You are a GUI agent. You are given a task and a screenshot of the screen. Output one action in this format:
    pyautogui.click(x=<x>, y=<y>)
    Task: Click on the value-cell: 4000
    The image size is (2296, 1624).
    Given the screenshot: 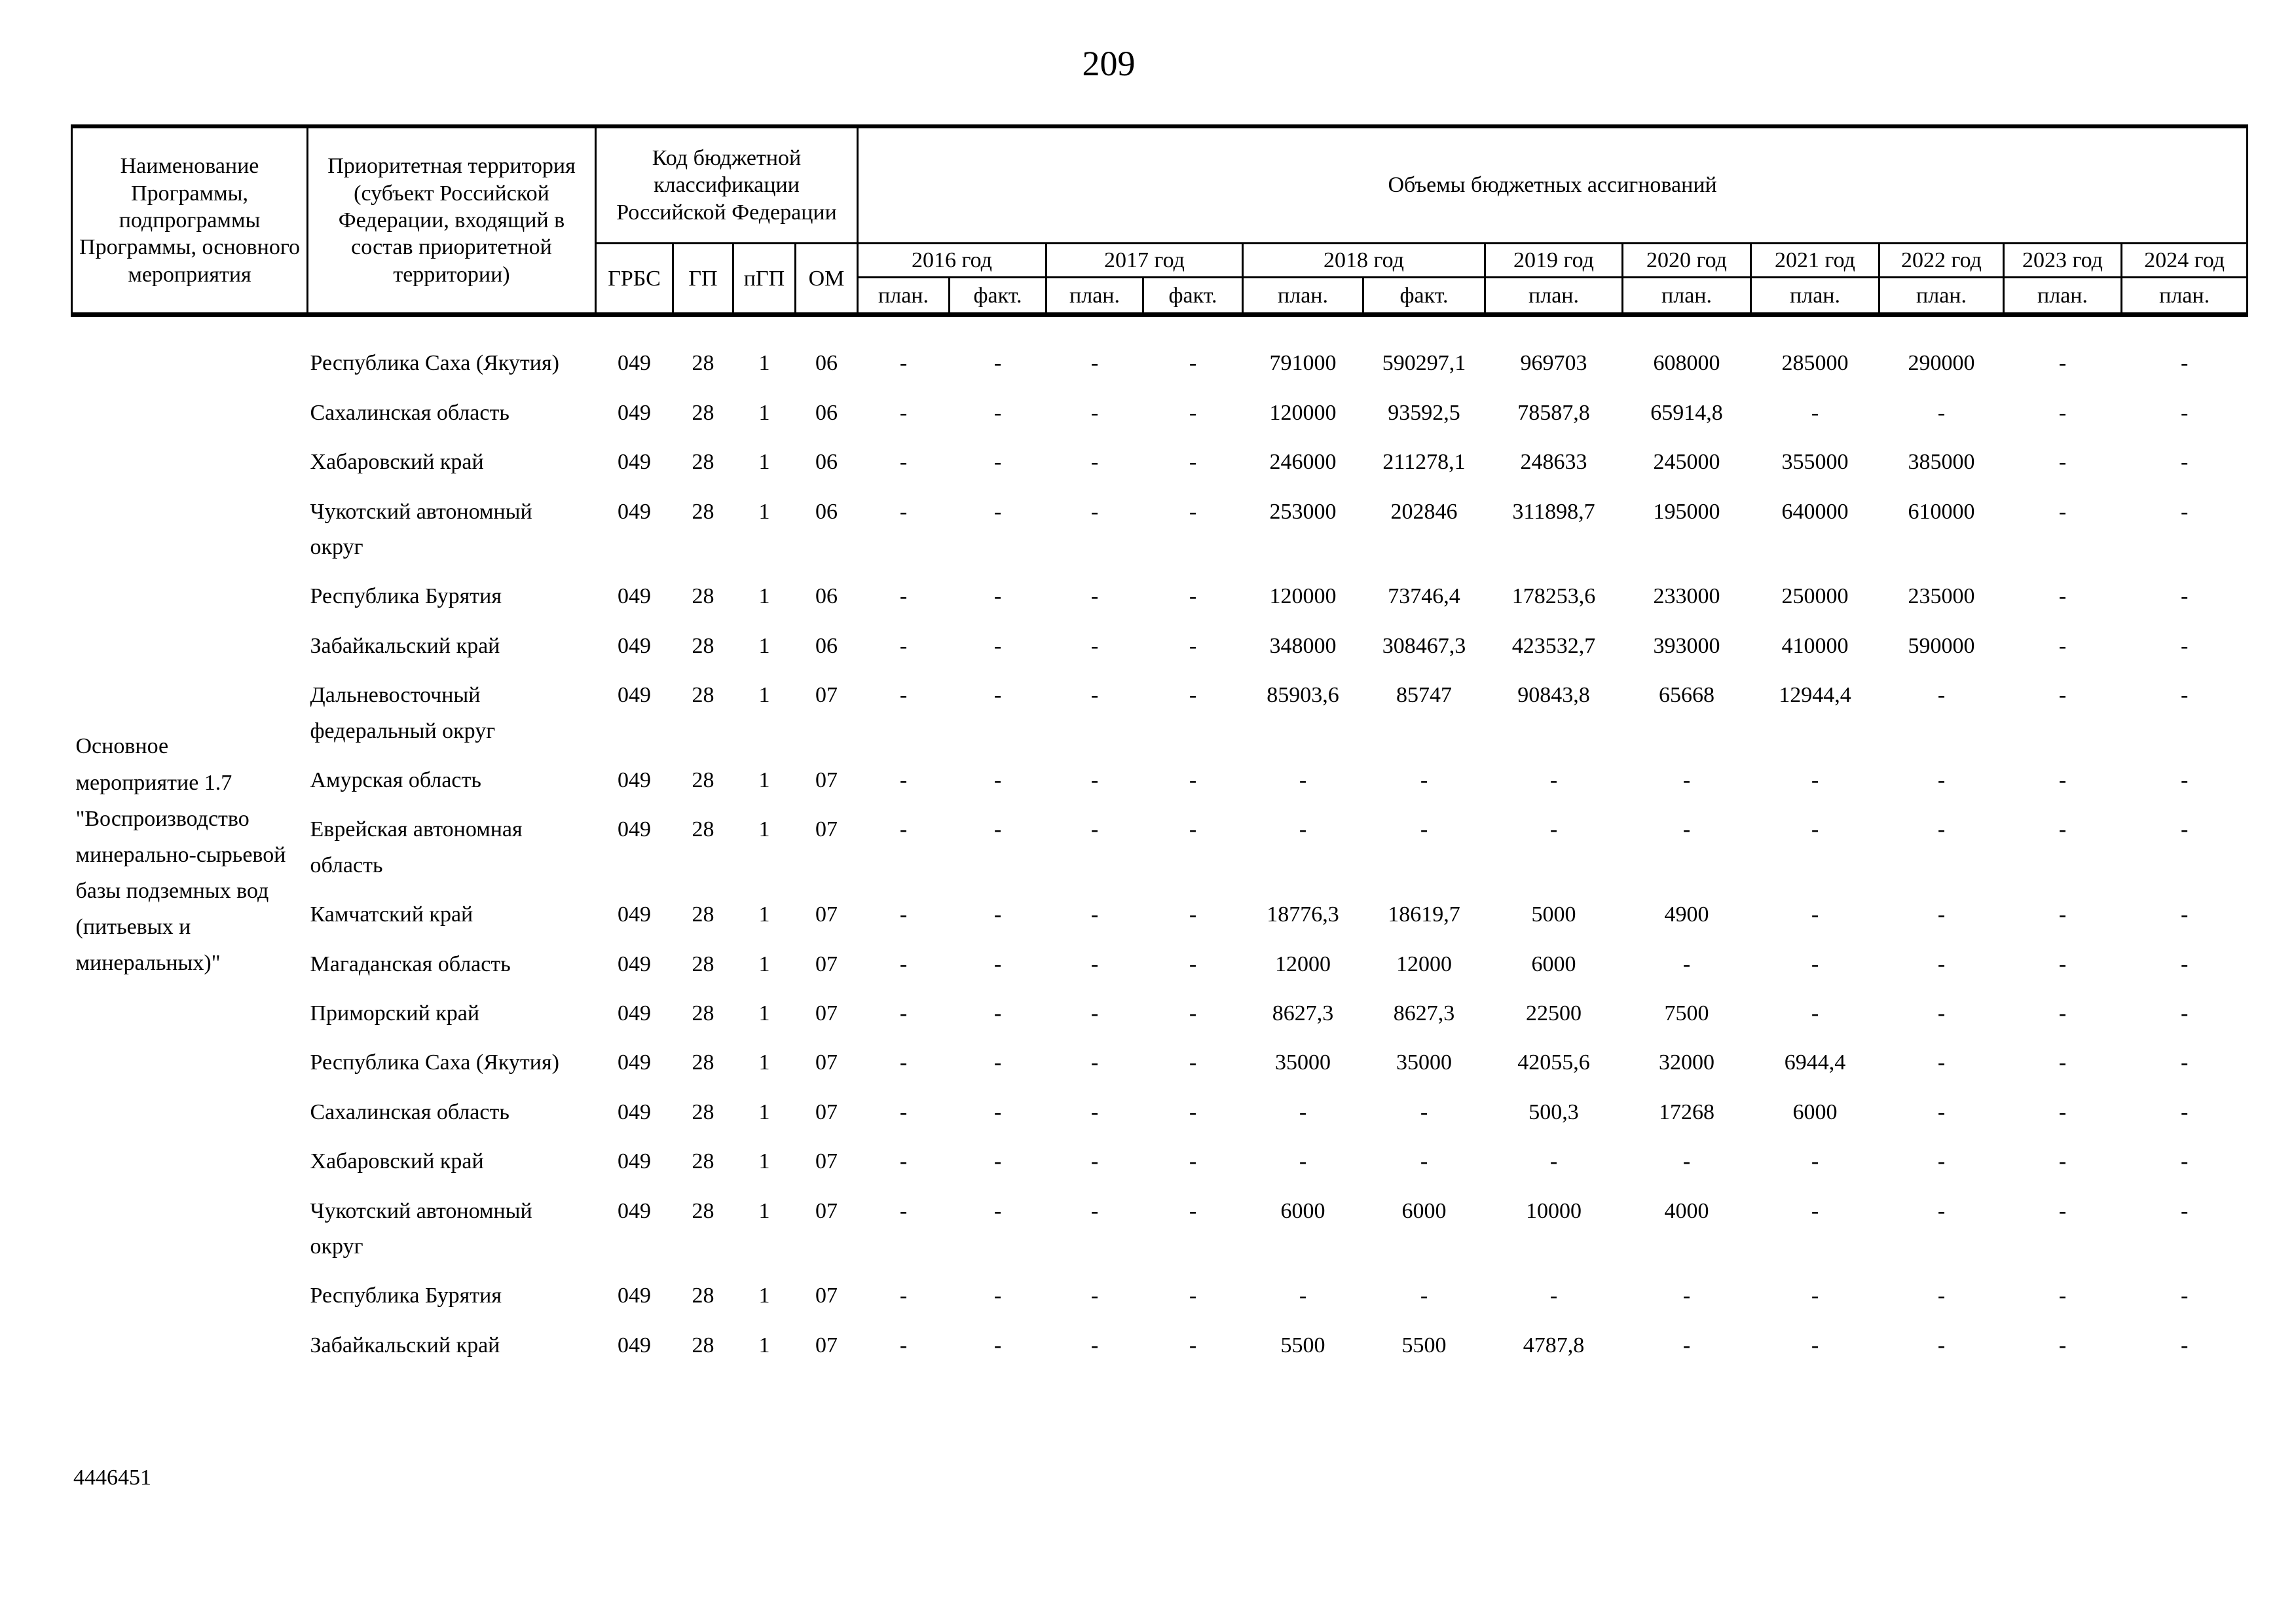 What is the action you would take?
    pyautogui.click(x=1687, y=1210)
    